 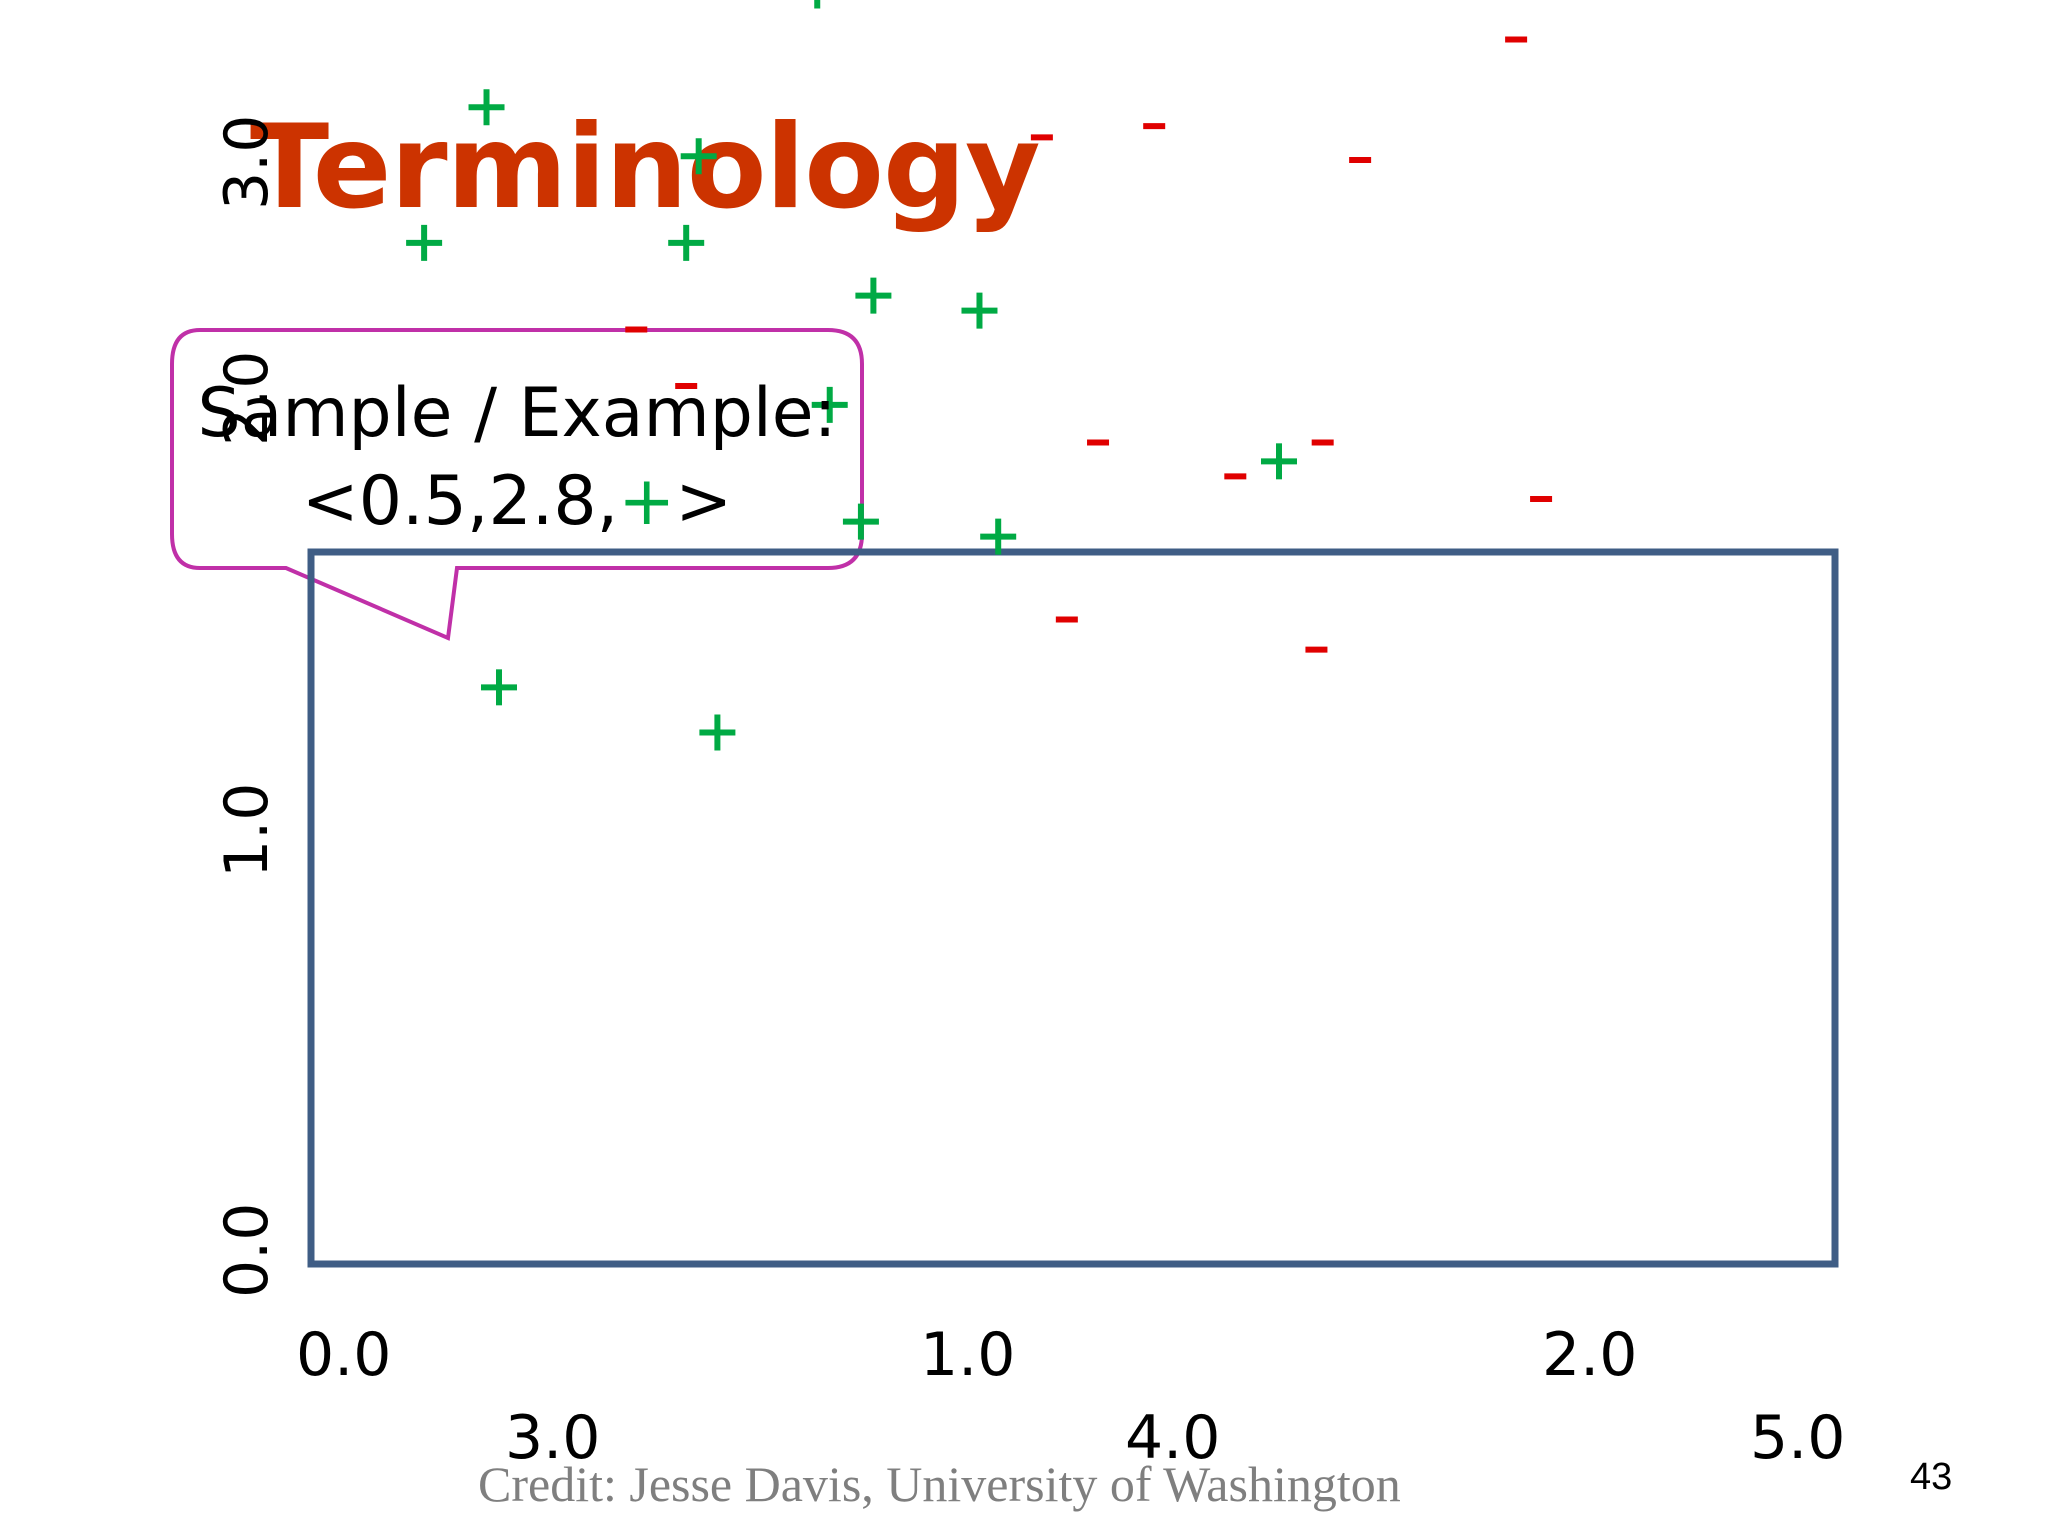 I want to click on slide-title: Terminology, so click(x=645, y=167).